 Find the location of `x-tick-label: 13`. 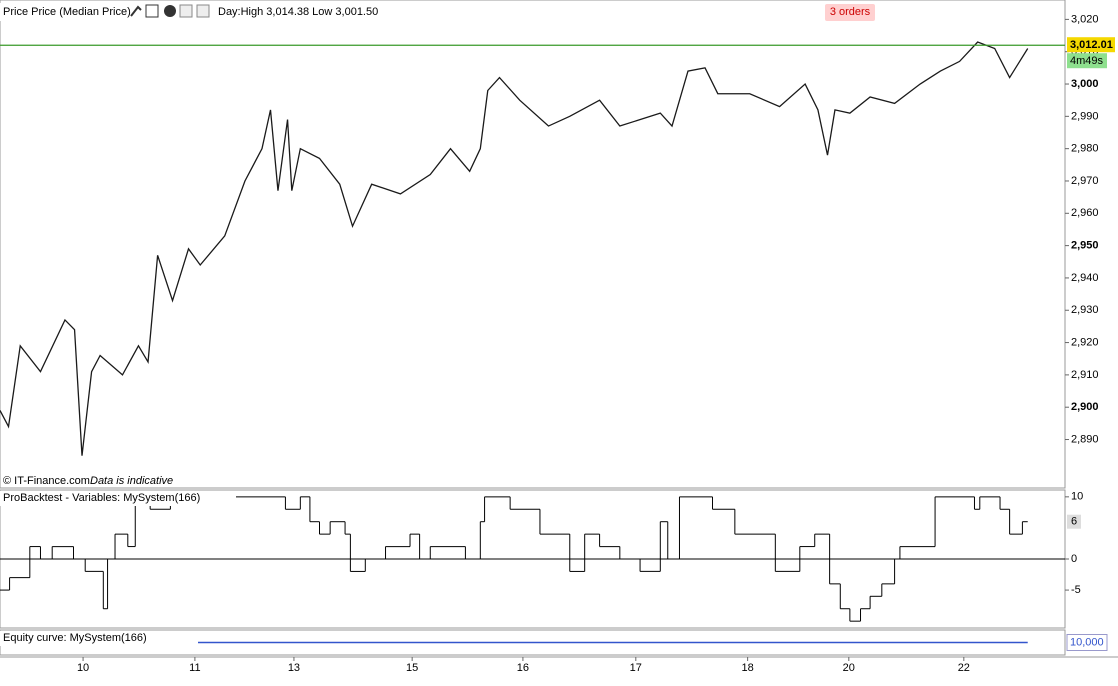

x-tick-label: 13 is located at coordinates (294, 668).